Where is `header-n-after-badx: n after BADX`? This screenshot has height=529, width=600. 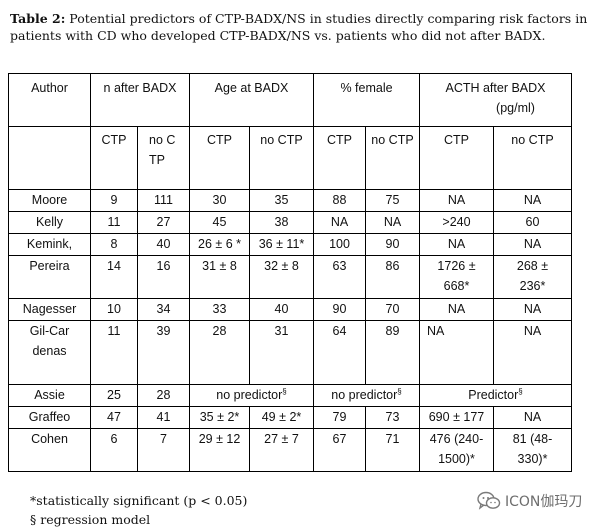
header-n-after-badx: n after BADX is located at coordinates (140, 100).